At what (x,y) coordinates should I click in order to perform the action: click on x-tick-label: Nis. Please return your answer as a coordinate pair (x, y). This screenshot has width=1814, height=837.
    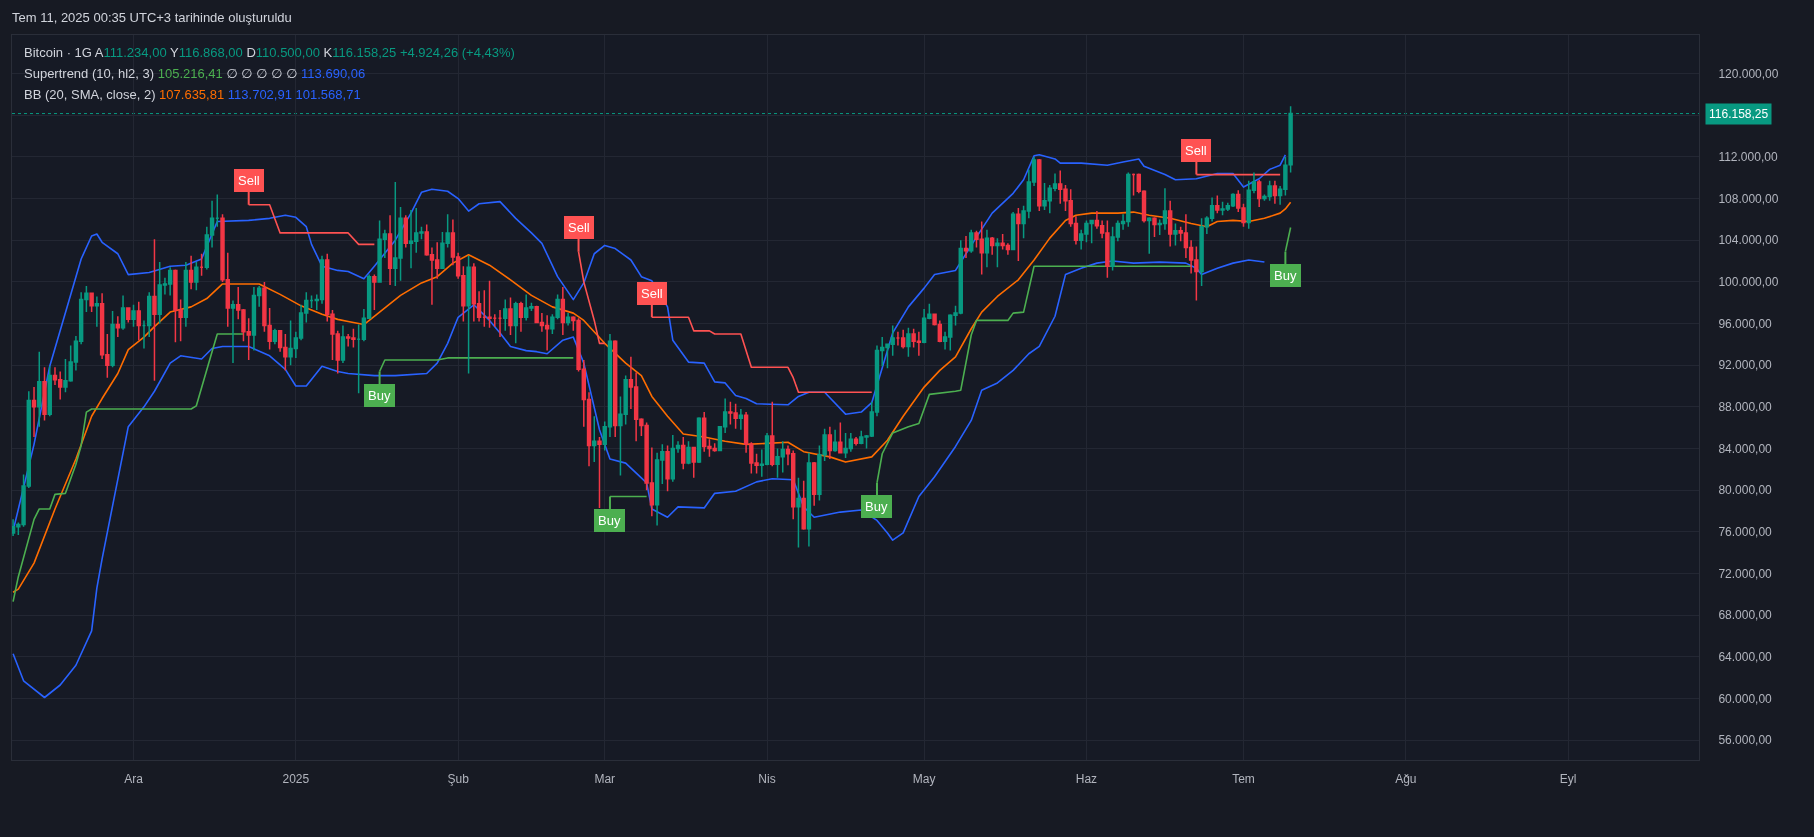
    Looking at the image, I should click on (767, 779).